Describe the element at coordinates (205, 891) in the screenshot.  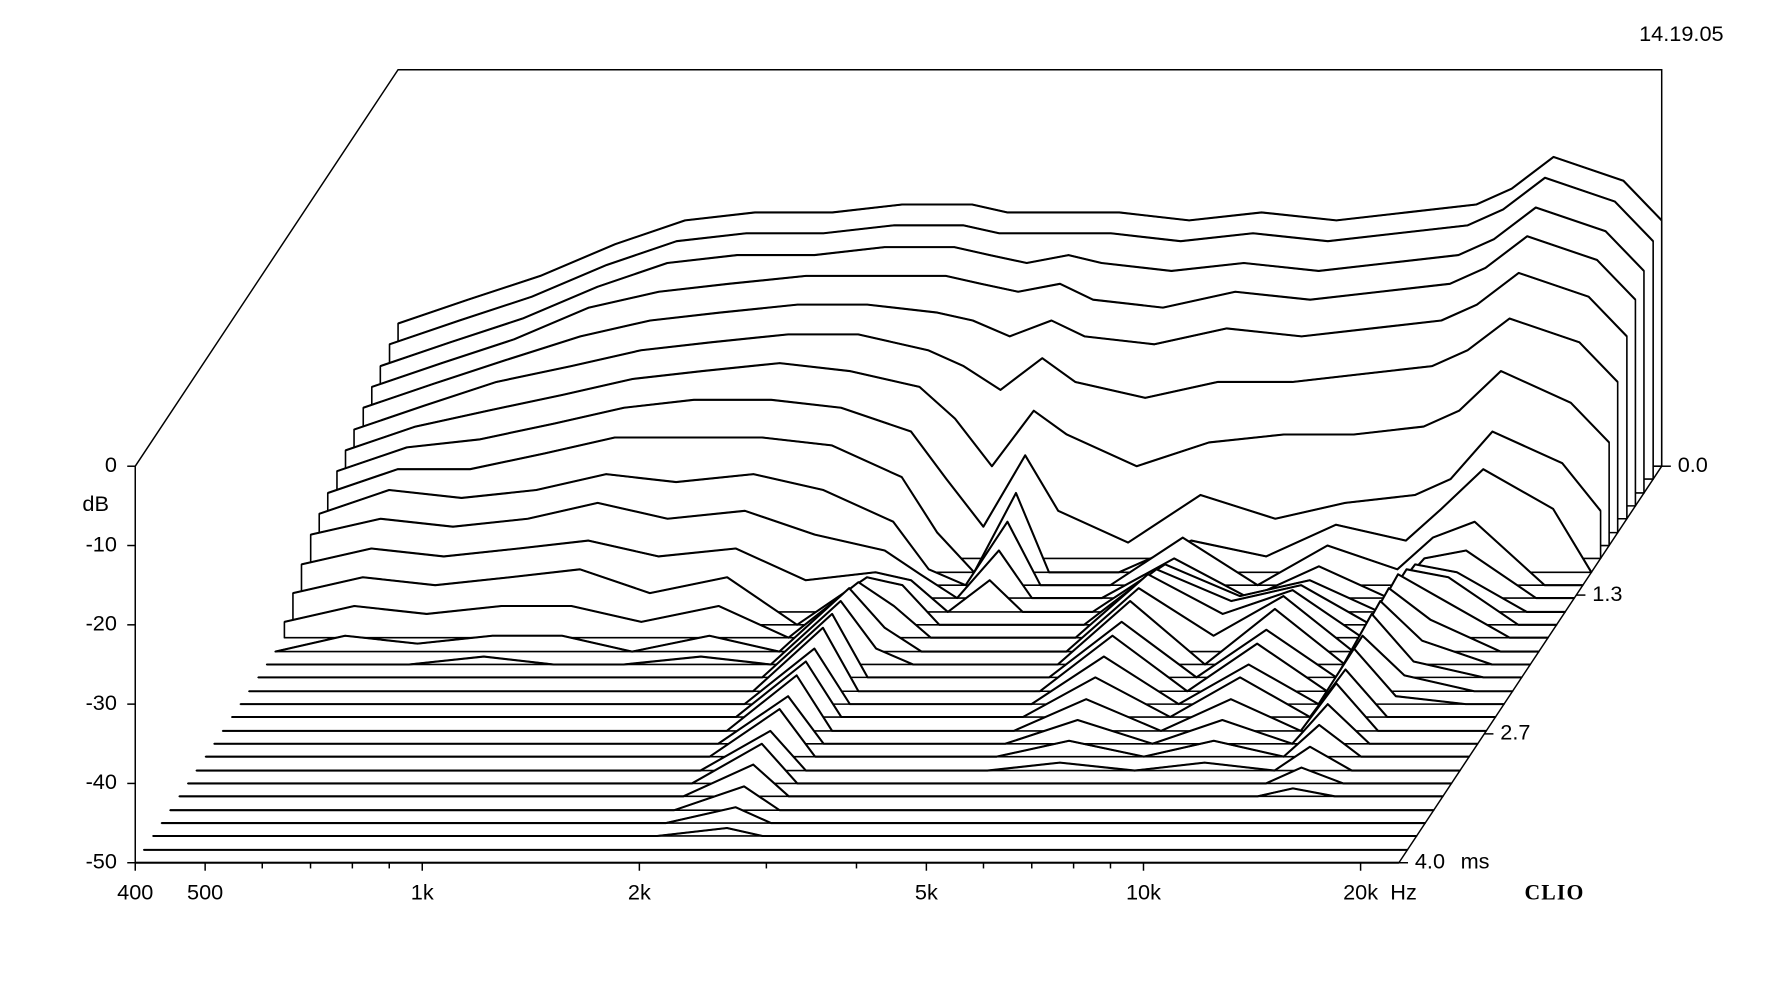
I see `x-tick-label: 500` at that location.